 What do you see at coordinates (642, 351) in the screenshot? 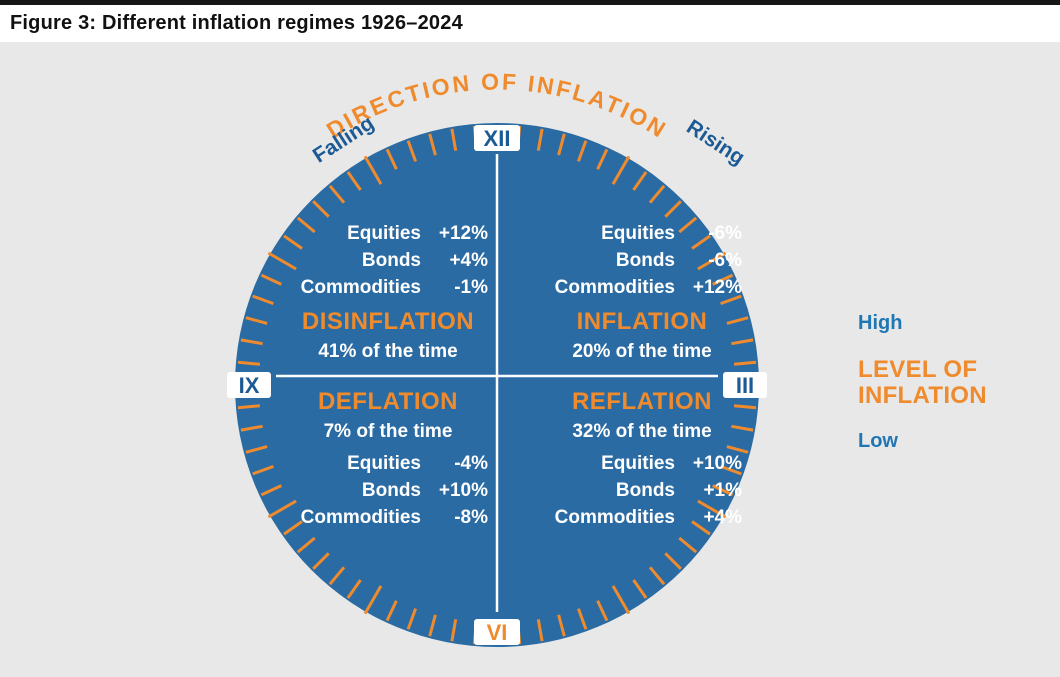
I see `regime-share-inflation: 20% of the time` at bounding box center [642, 351].